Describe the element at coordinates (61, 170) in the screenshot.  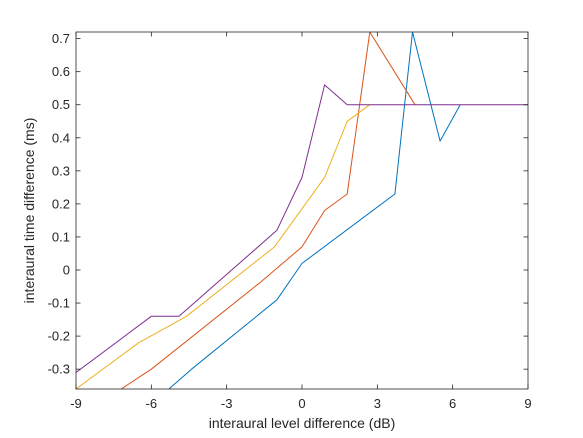
I see `y-tick-label: 0.3` at that location.